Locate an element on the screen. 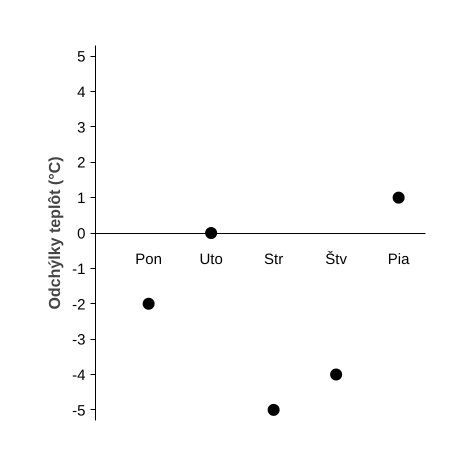  x-tick-label: Pia is located at coordinates (399, 259).